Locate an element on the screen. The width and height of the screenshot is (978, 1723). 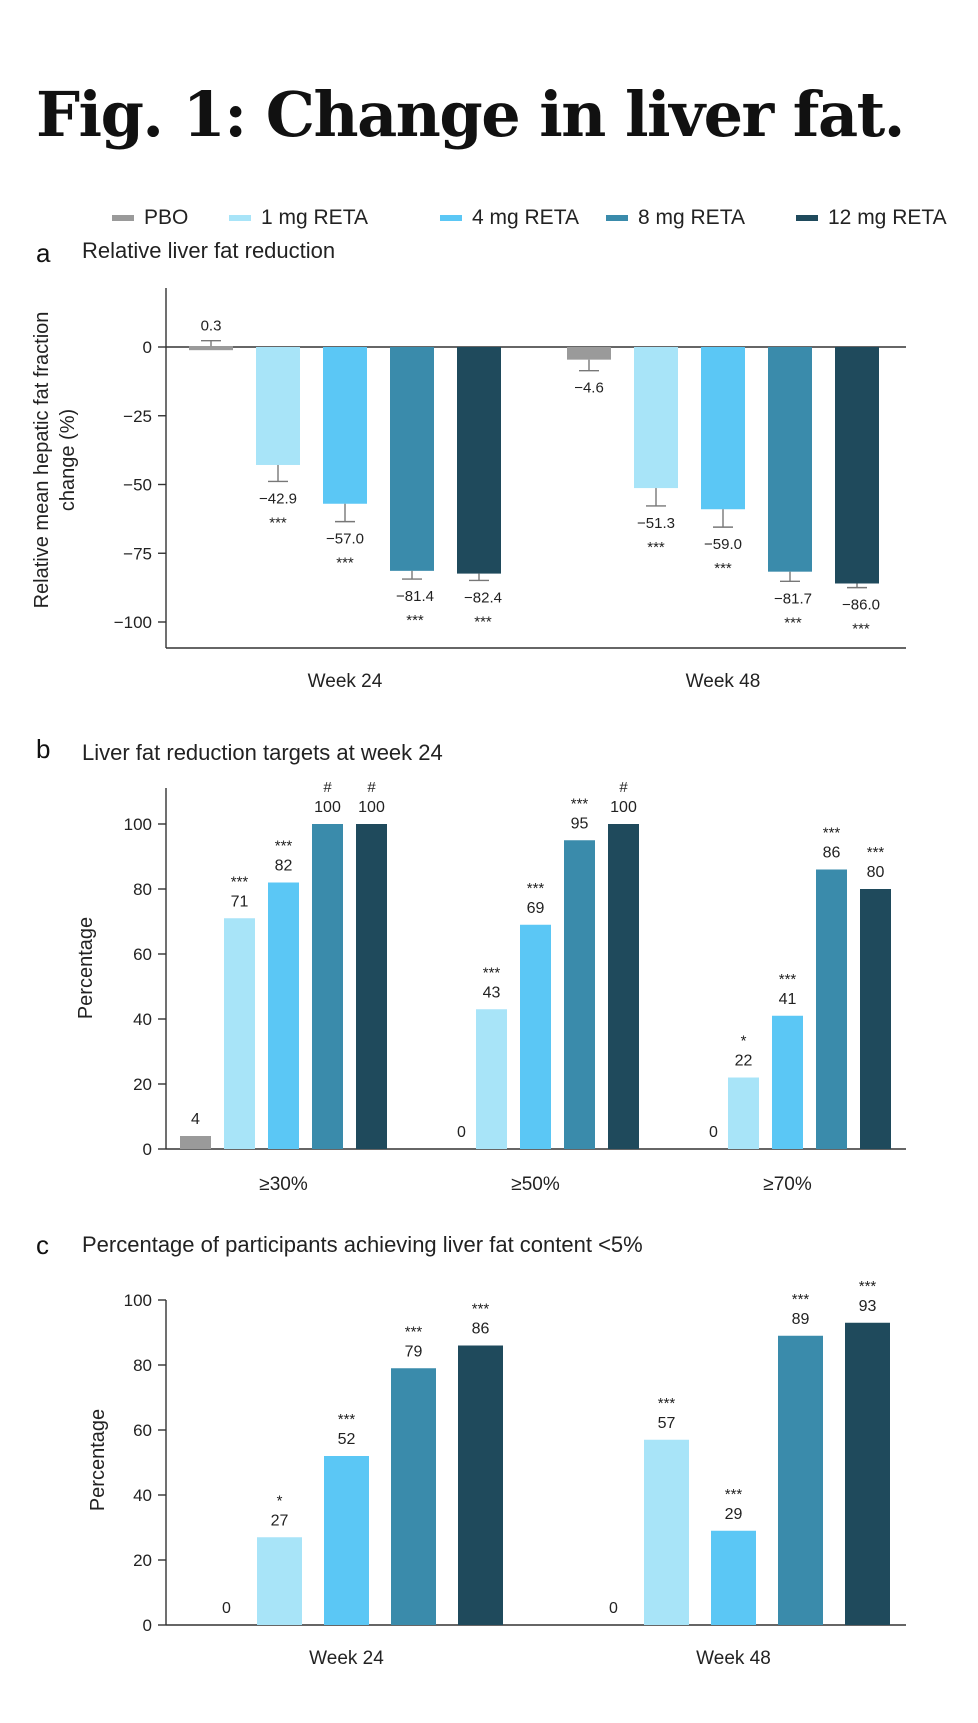
value-label: −42.9 is located at coordinates (278, 498).